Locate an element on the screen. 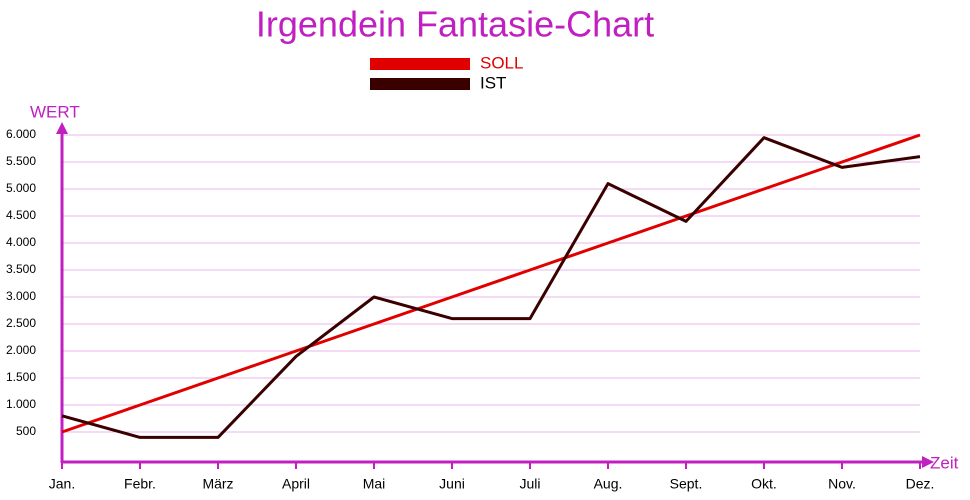  x-tick-label: Okt. is located at coordinates (764, 484).